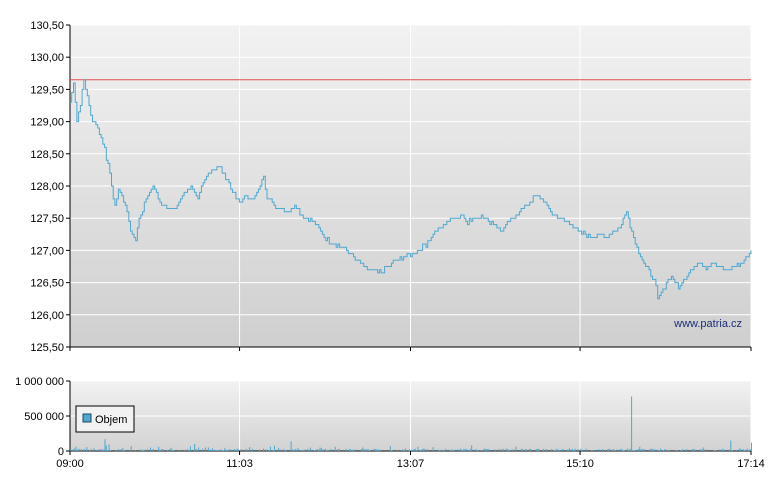 This screenshot has height=490, width=780. Describe the element at coordinates (61, 452) in the screenshot. I see `volume-y-tick-label: 0` at that location.